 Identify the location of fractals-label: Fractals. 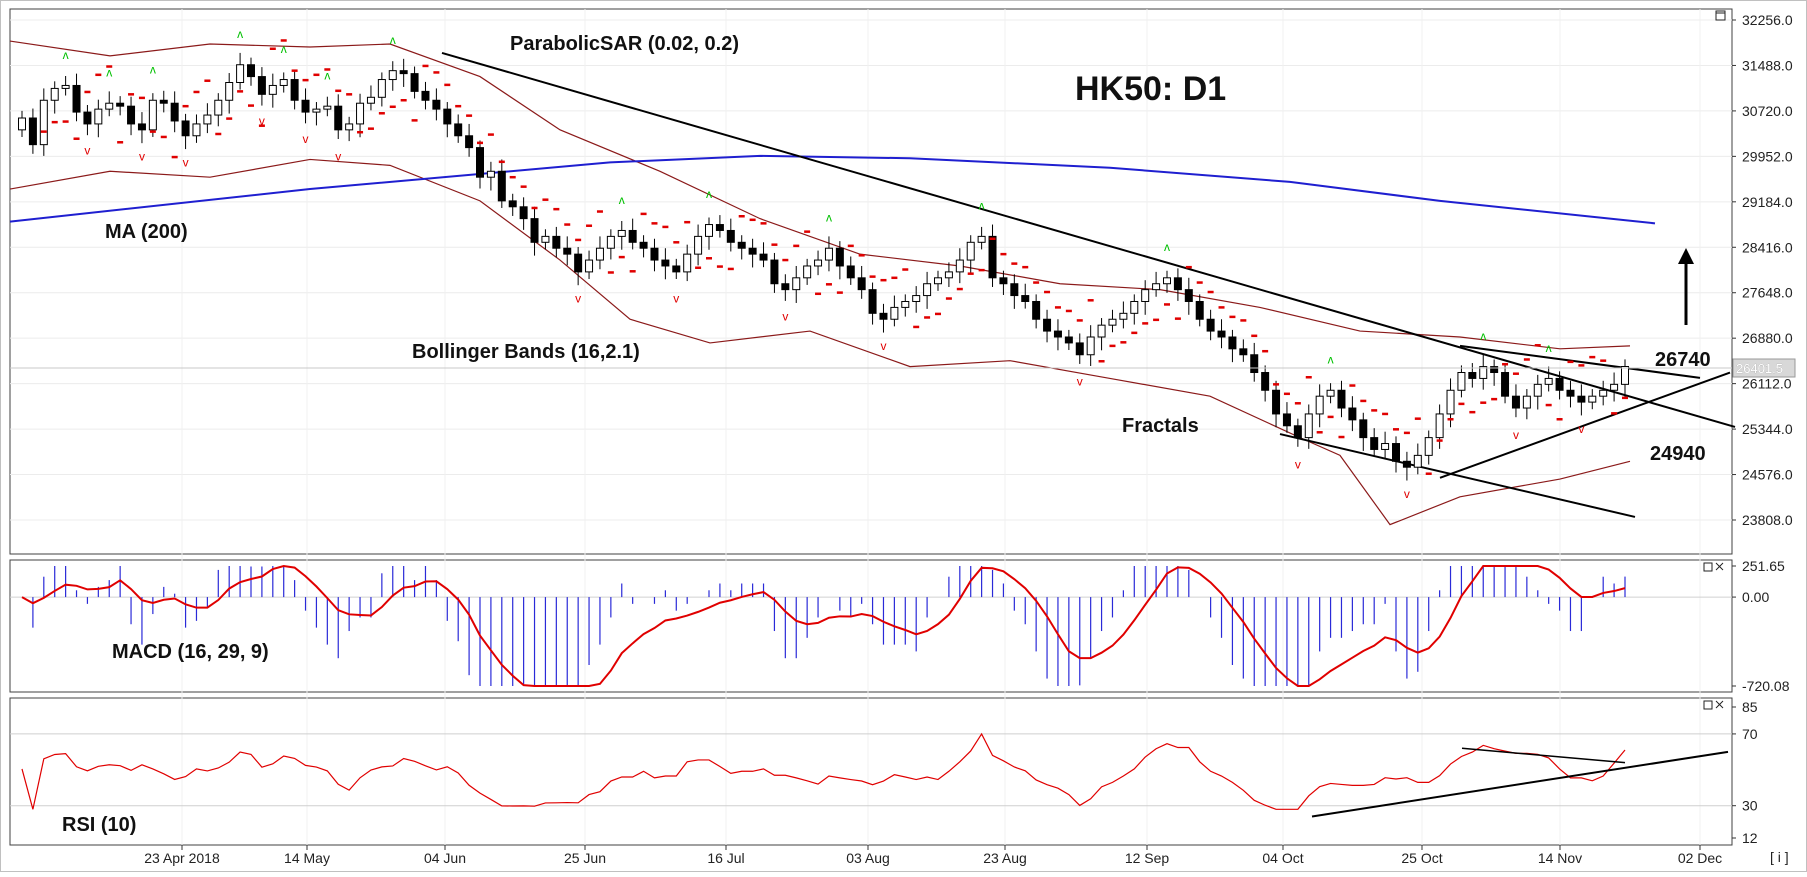
(1160, 426).